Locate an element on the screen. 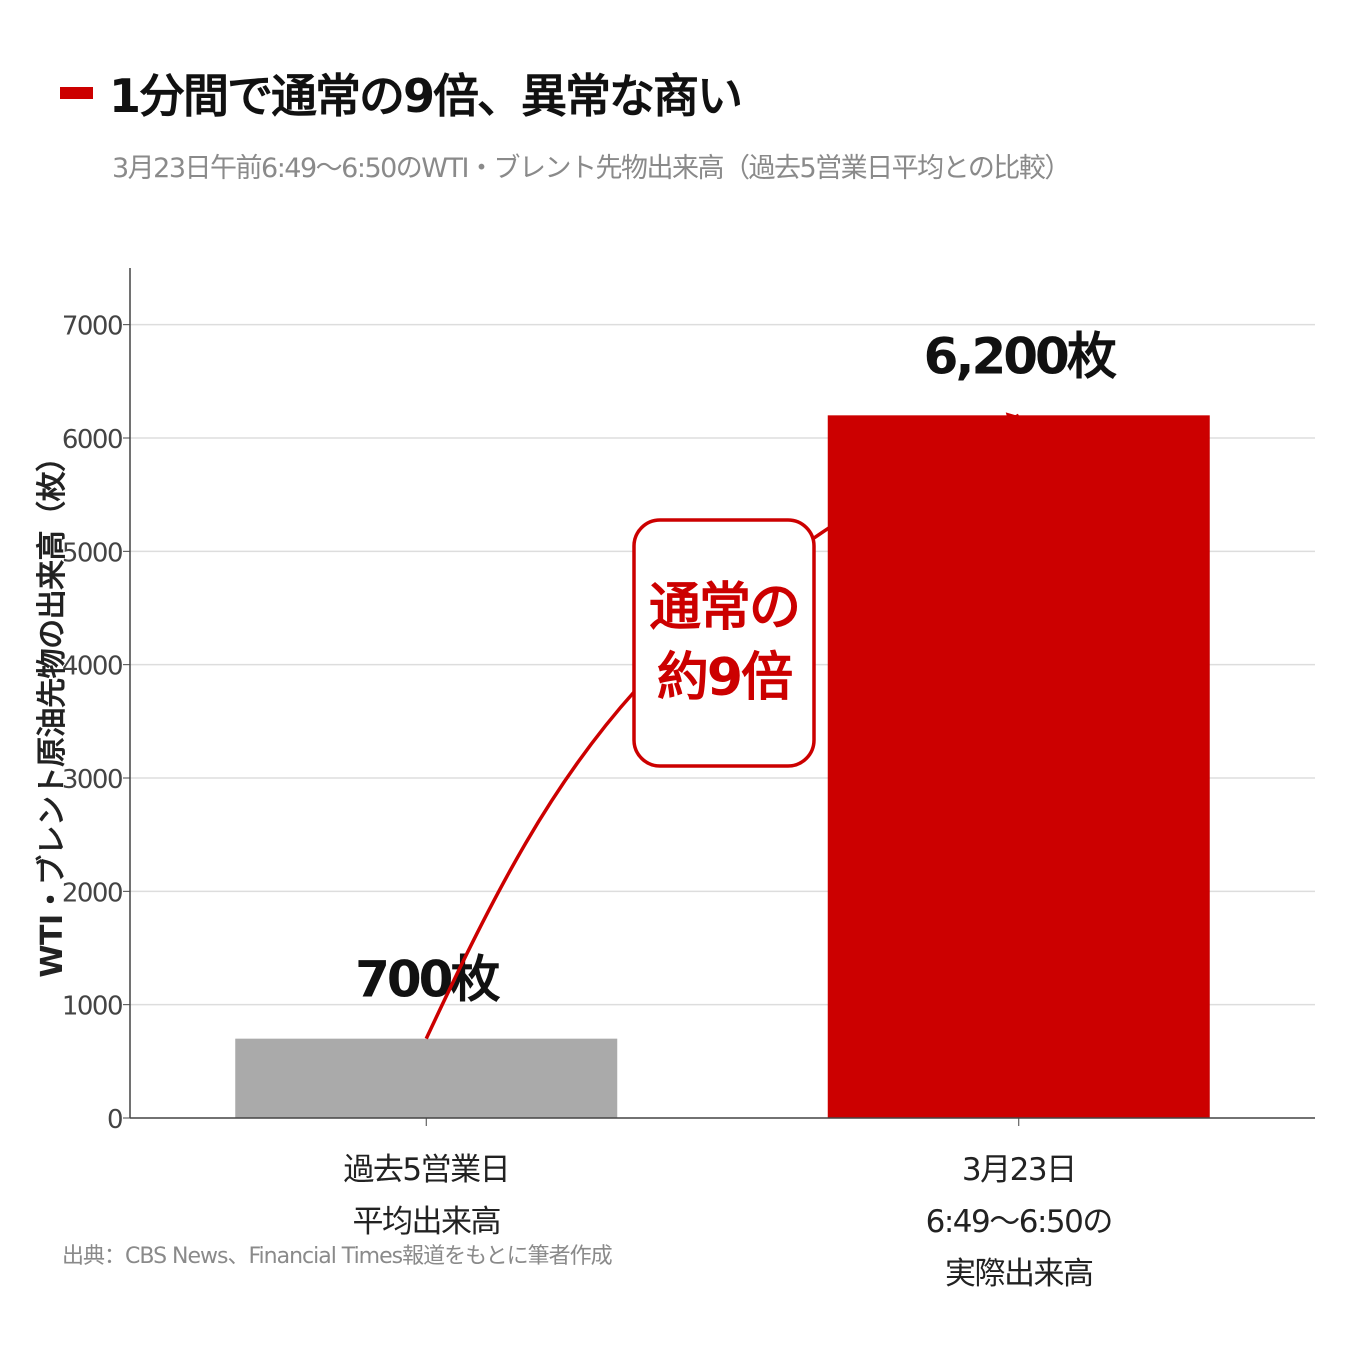  y-tick-label-3000: 3000 is located at coordinates (92, 780).